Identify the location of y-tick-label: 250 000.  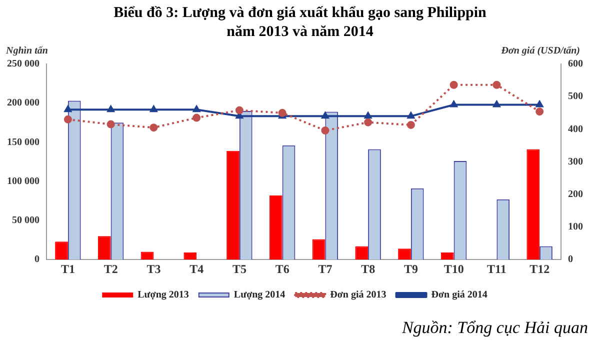
(23, 64).